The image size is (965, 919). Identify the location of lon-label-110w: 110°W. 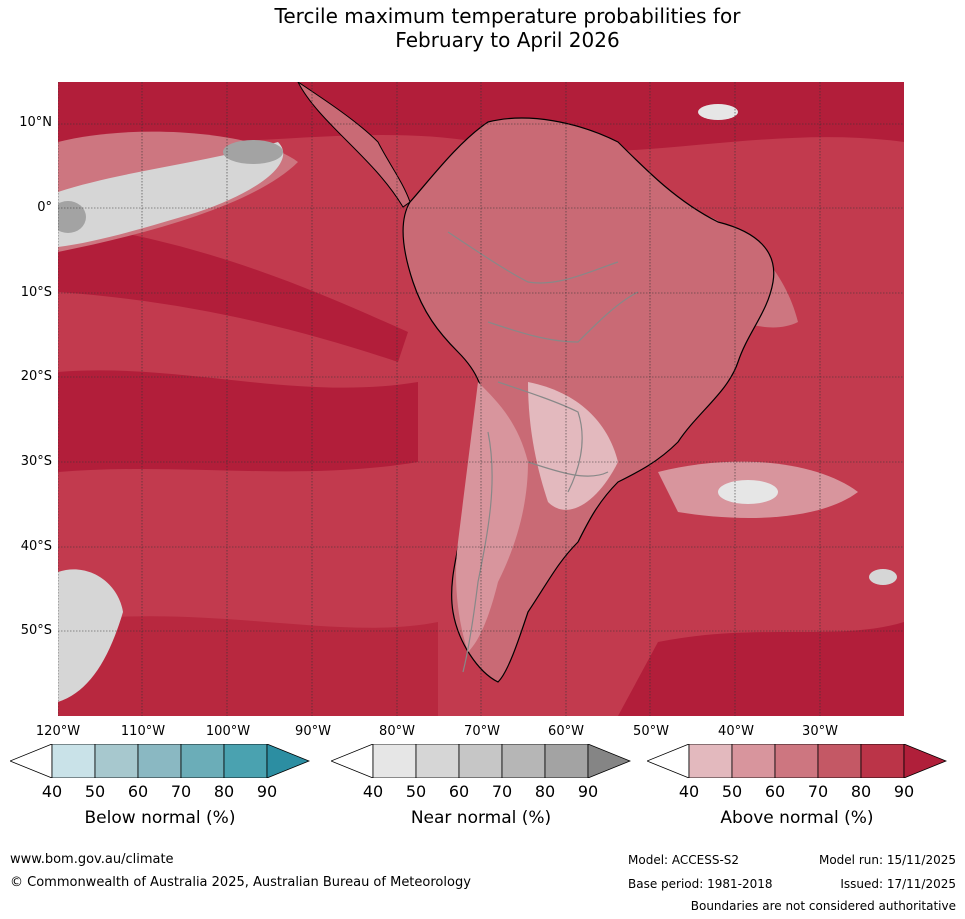
(143, 731).